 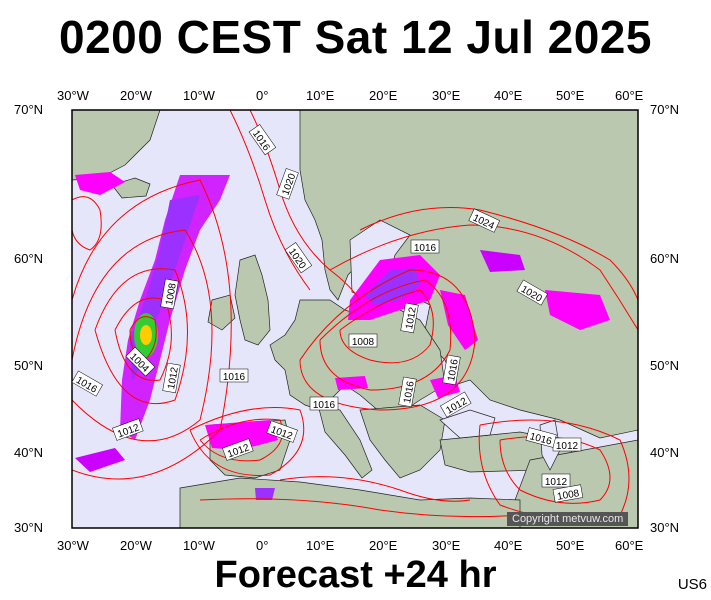 I want to click on land-italy, so click(x=345, y=441).